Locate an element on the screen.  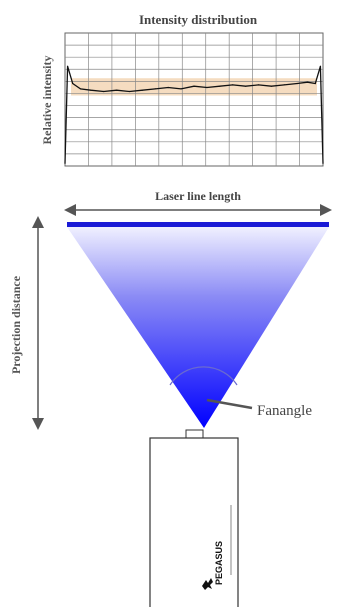
chart-ylabel: Relative intensity is located at coordinates (47, 100).